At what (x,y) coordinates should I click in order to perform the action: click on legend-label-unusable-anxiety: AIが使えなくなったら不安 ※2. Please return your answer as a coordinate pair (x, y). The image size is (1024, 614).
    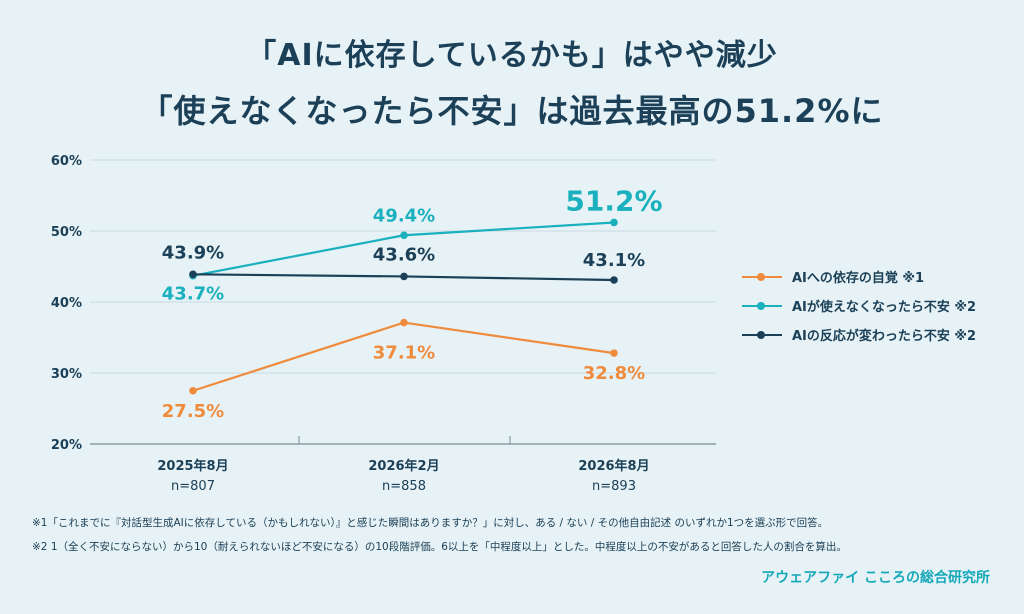
    Looking at the image, I should click on (884, 307).